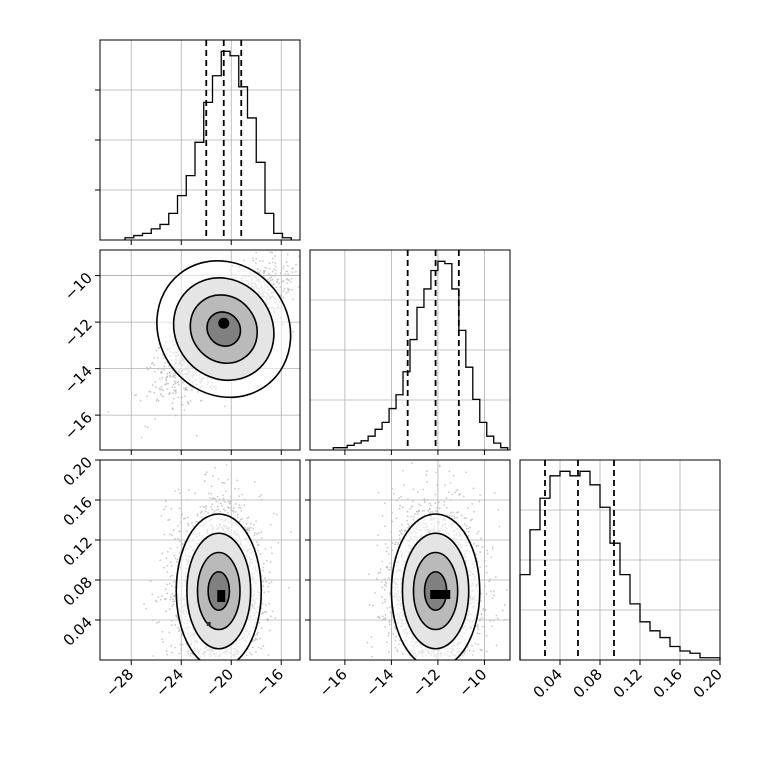  I want to click on panel-frame, so click(410, 350).